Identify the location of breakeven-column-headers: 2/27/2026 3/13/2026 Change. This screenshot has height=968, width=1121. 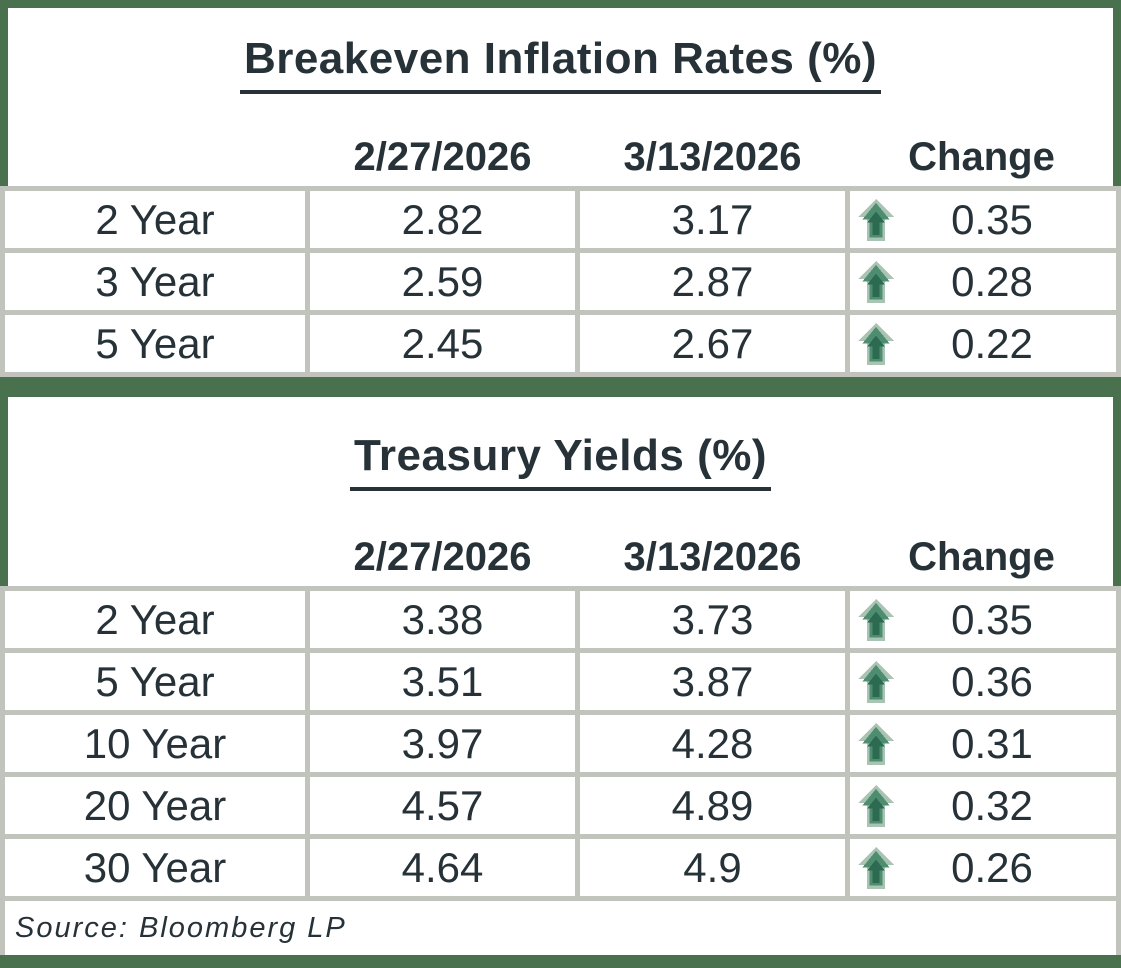
(560, 157).